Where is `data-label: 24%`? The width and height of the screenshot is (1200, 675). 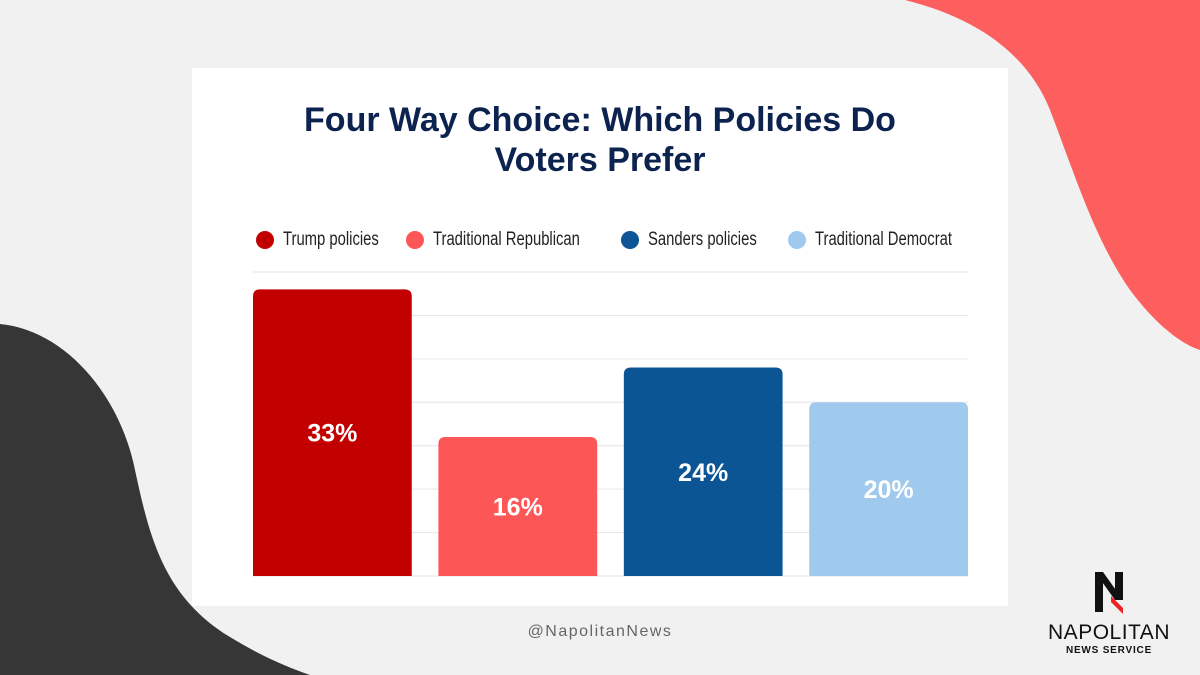 data-label: 24% is located at coordinates (703, 473).